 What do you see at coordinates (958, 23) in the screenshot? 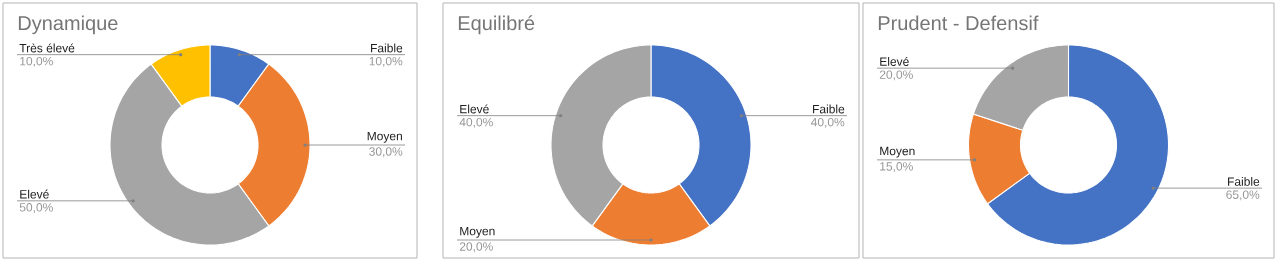
I see `chart-title: Prudent - Defensif` at bounding box center [958, 23].